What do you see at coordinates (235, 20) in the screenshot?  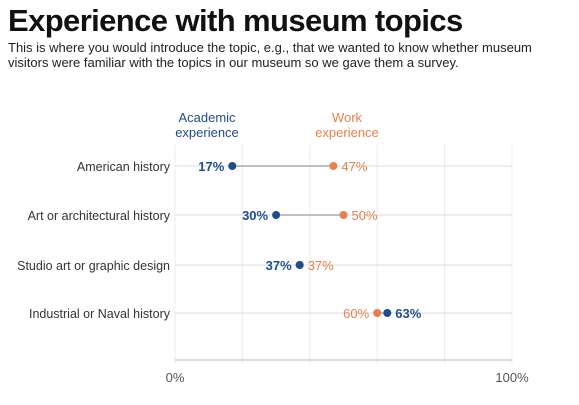 I see `chart-title: Experience with museum topics` at bounding box center [235, 20].